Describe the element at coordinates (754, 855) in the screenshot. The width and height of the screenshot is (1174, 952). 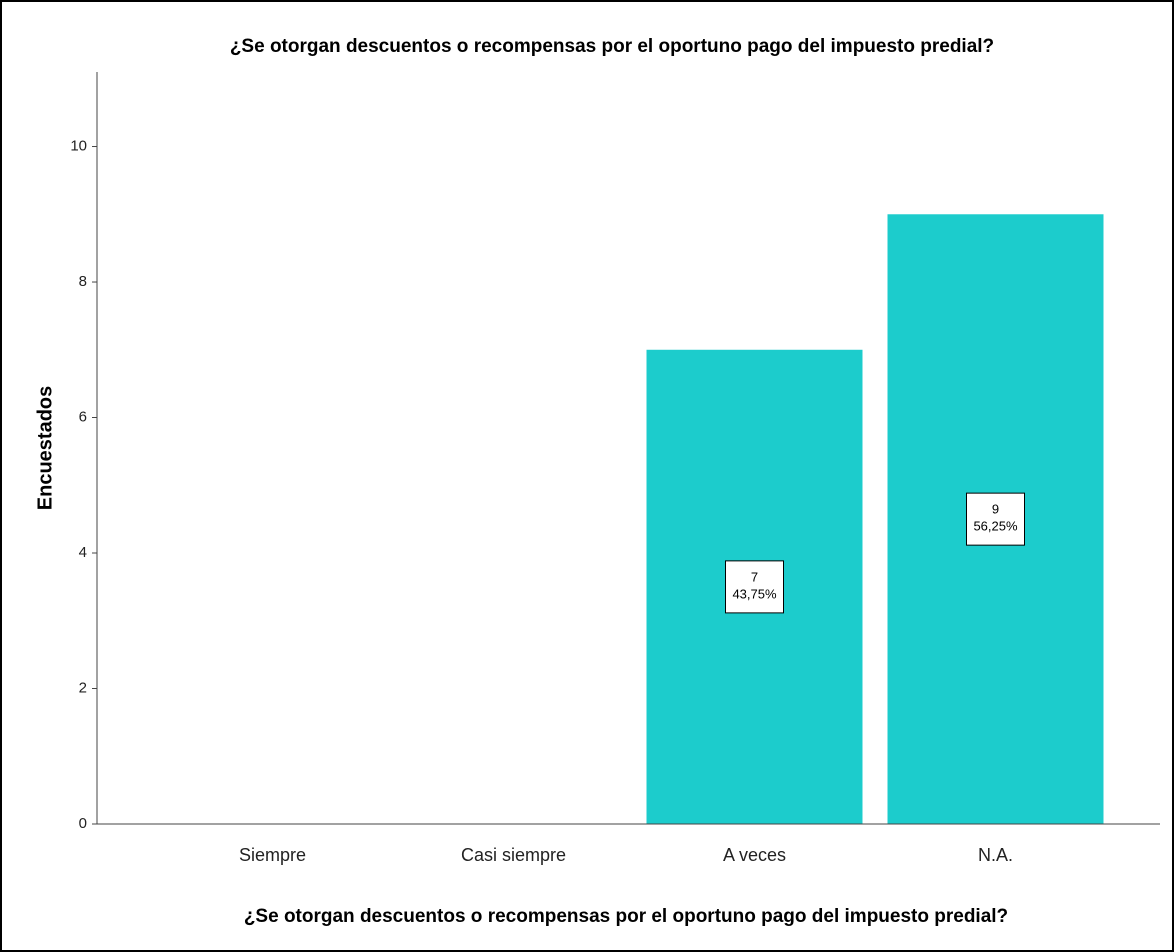
I see `x-tick-label: A veces` at that location.